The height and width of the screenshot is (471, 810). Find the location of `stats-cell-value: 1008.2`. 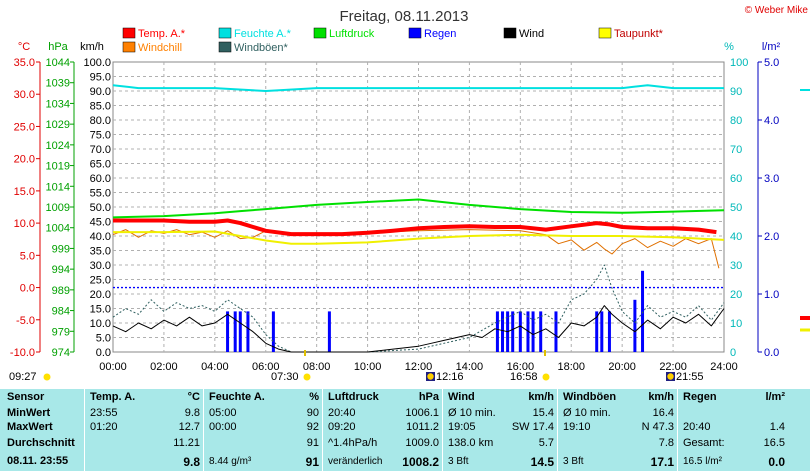

stats-cell-value: 1008.2 is located at coordinates (420, 462).